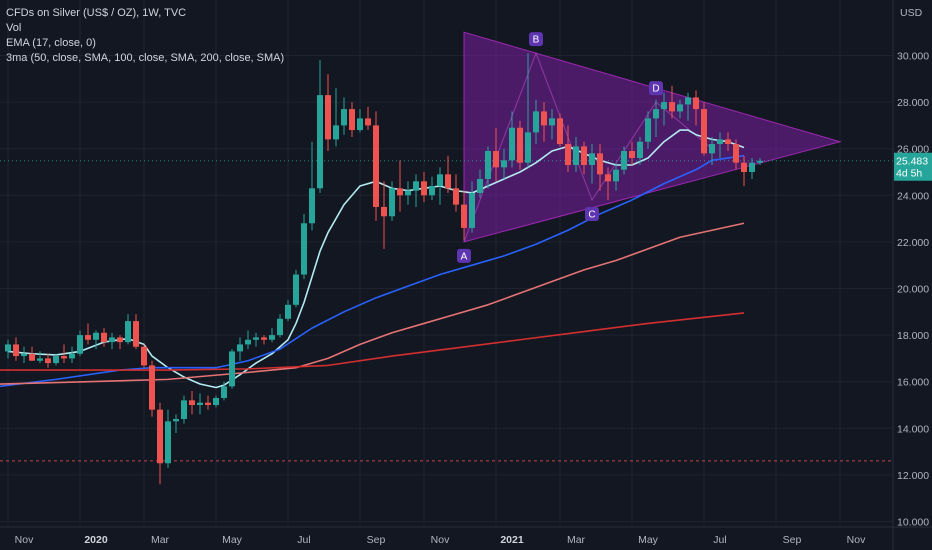  What do you see at coordinates (96, 540) in the screenshot?
I see `time-tick-label: 2020` at bounding box center [96, 540].